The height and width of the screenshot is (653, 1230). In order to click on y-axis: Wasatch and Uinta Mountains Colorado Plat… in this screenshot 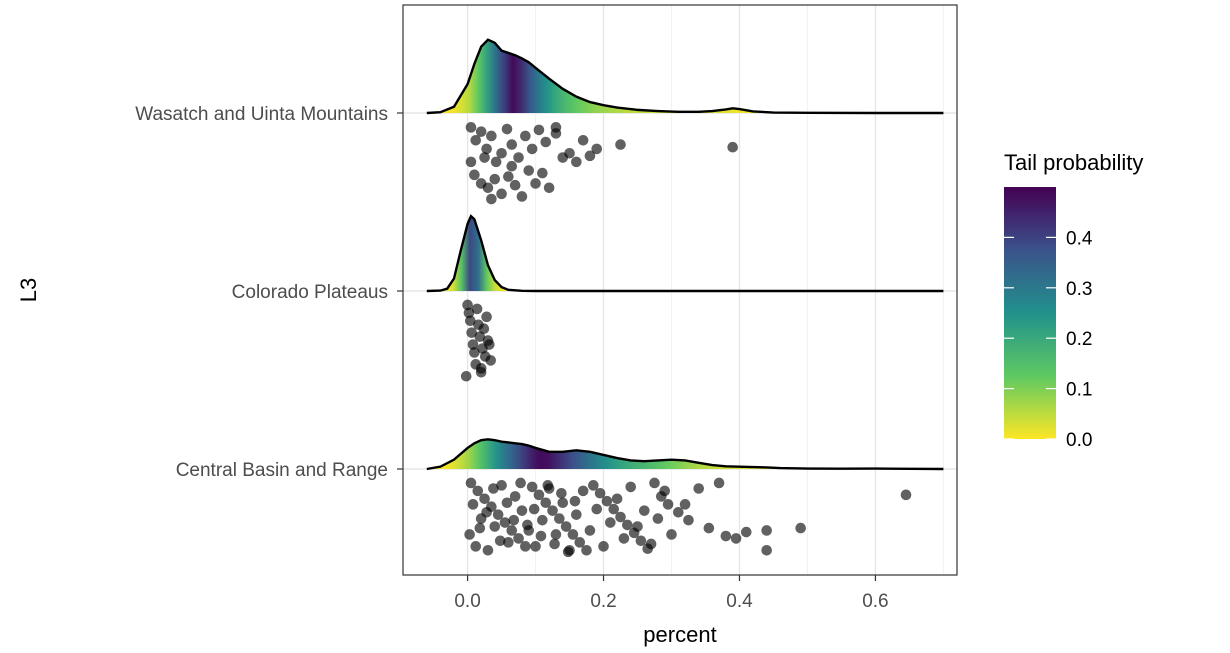, I will do `click(269, 292)`.